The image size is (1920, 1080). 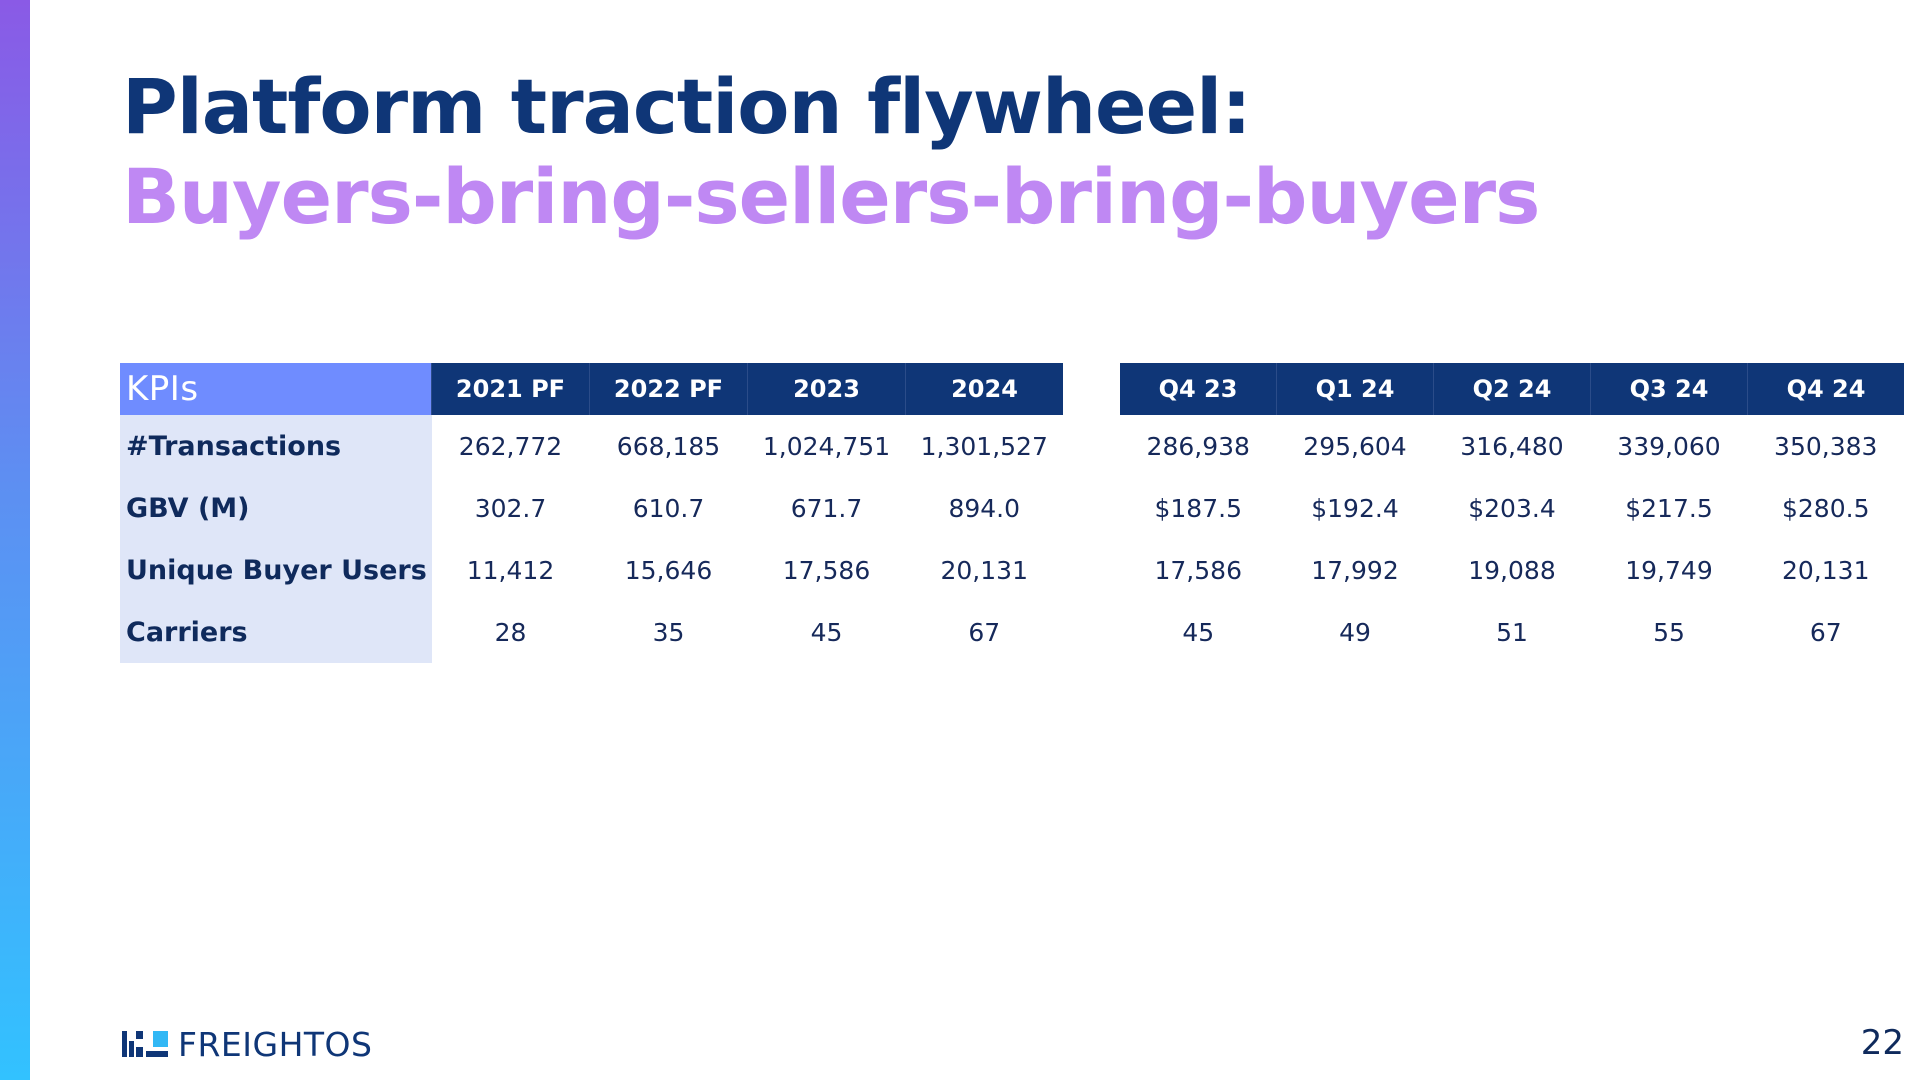 I want to click on table-cell: 35, so click(x=668, y=632).